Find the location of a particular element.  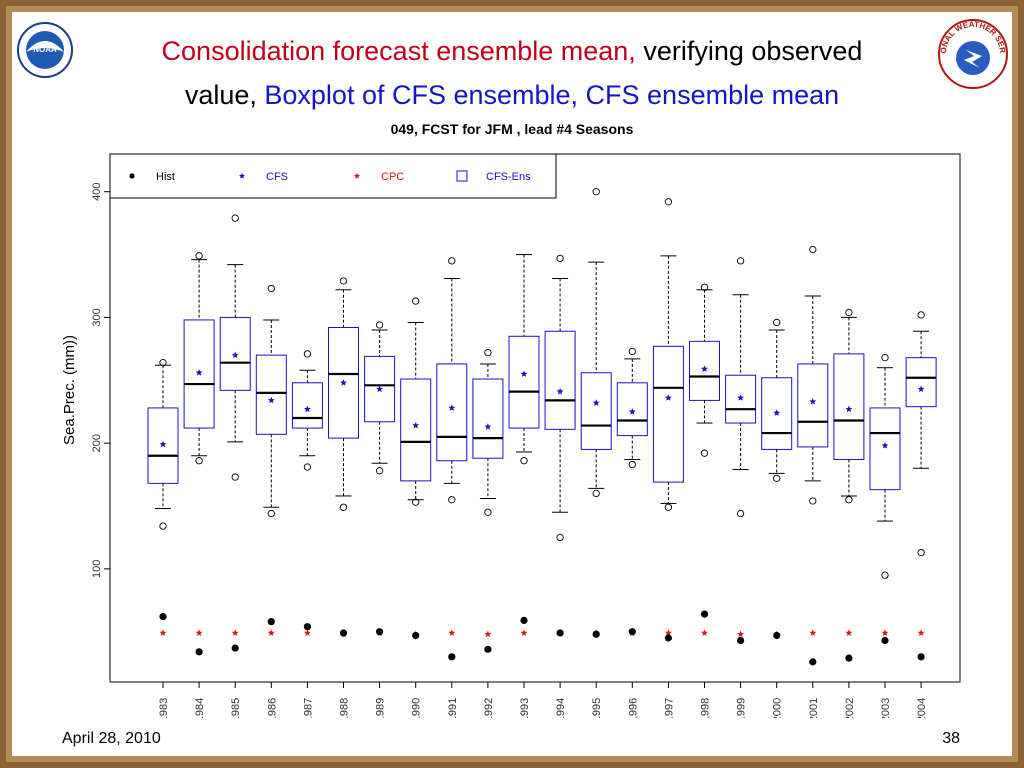

legend: Hist CFS CPC CFS-Ens is located at coordinates (333, 176).